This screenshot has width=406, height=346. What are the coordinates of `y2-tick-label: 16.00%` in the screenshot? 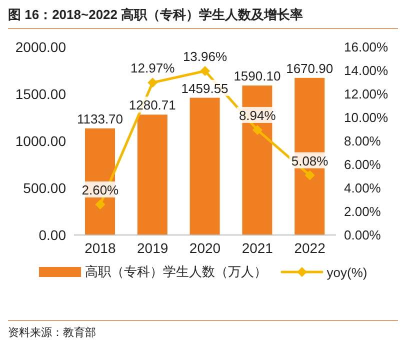 It's located at (366, 47).